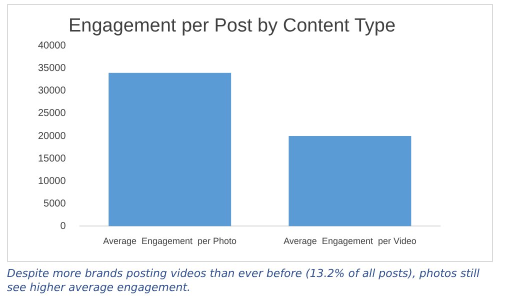 Image resolution: width=505 pixels, height=306 pixels. I want to click on chart-title: Engagement per Post by Content Type, so click(232, 26).